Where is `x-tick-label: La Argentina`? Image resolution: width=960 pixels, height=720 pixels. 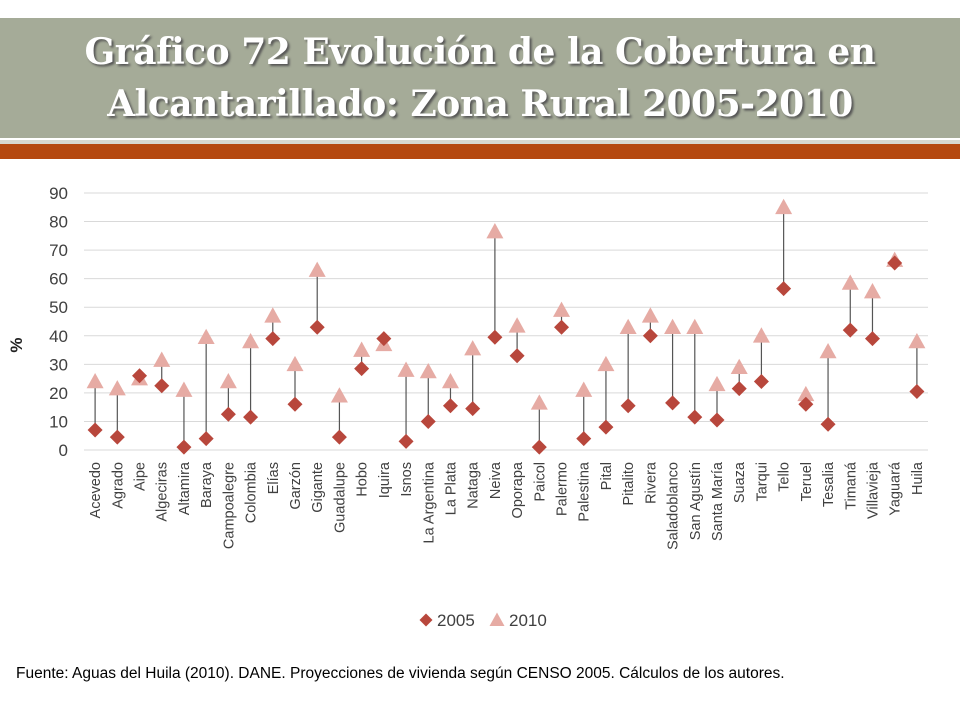
x-tick-label: La Argentina is located at coordinates (429, 502).